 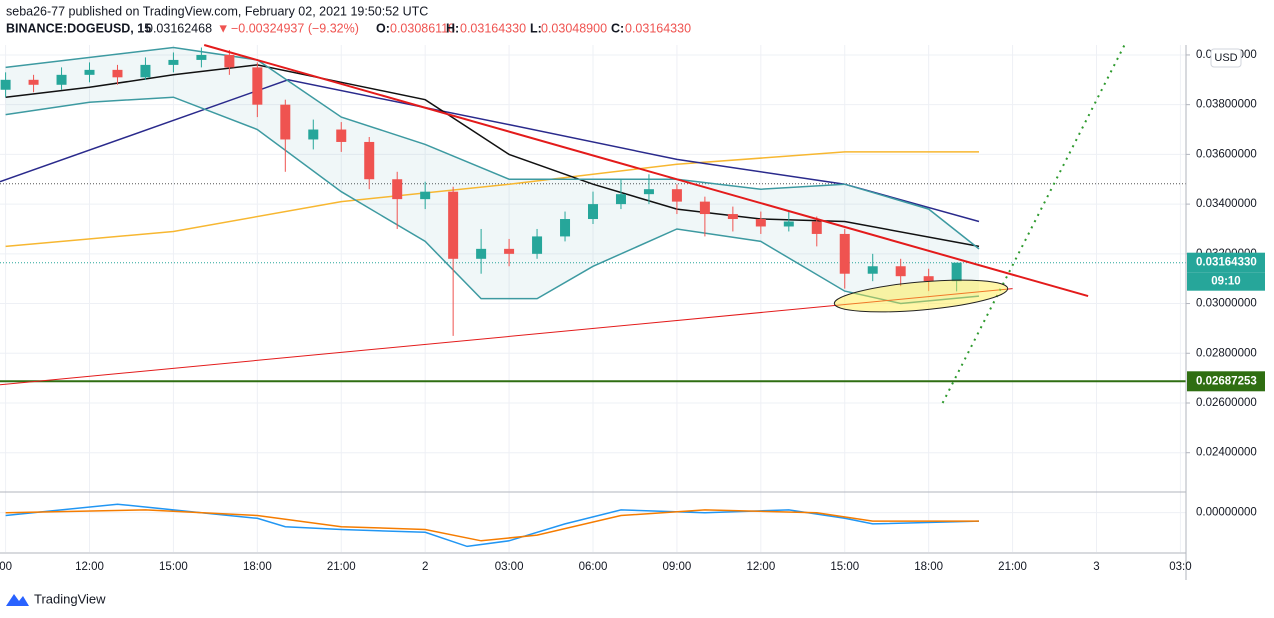 What do you see at coordinates (1226, 353) in the screenshot?
I see `y-tick-label: 0.02800000` at bounding box center [1226, 353].